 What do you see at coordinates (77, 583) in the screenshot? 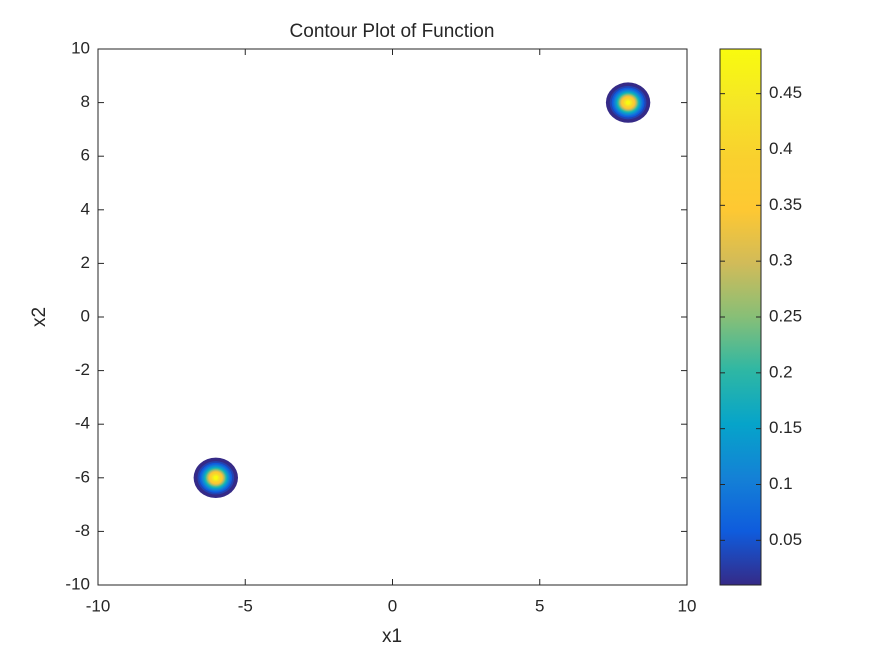
I see `y-tick-label: -10` at bounding box center [77, 583].